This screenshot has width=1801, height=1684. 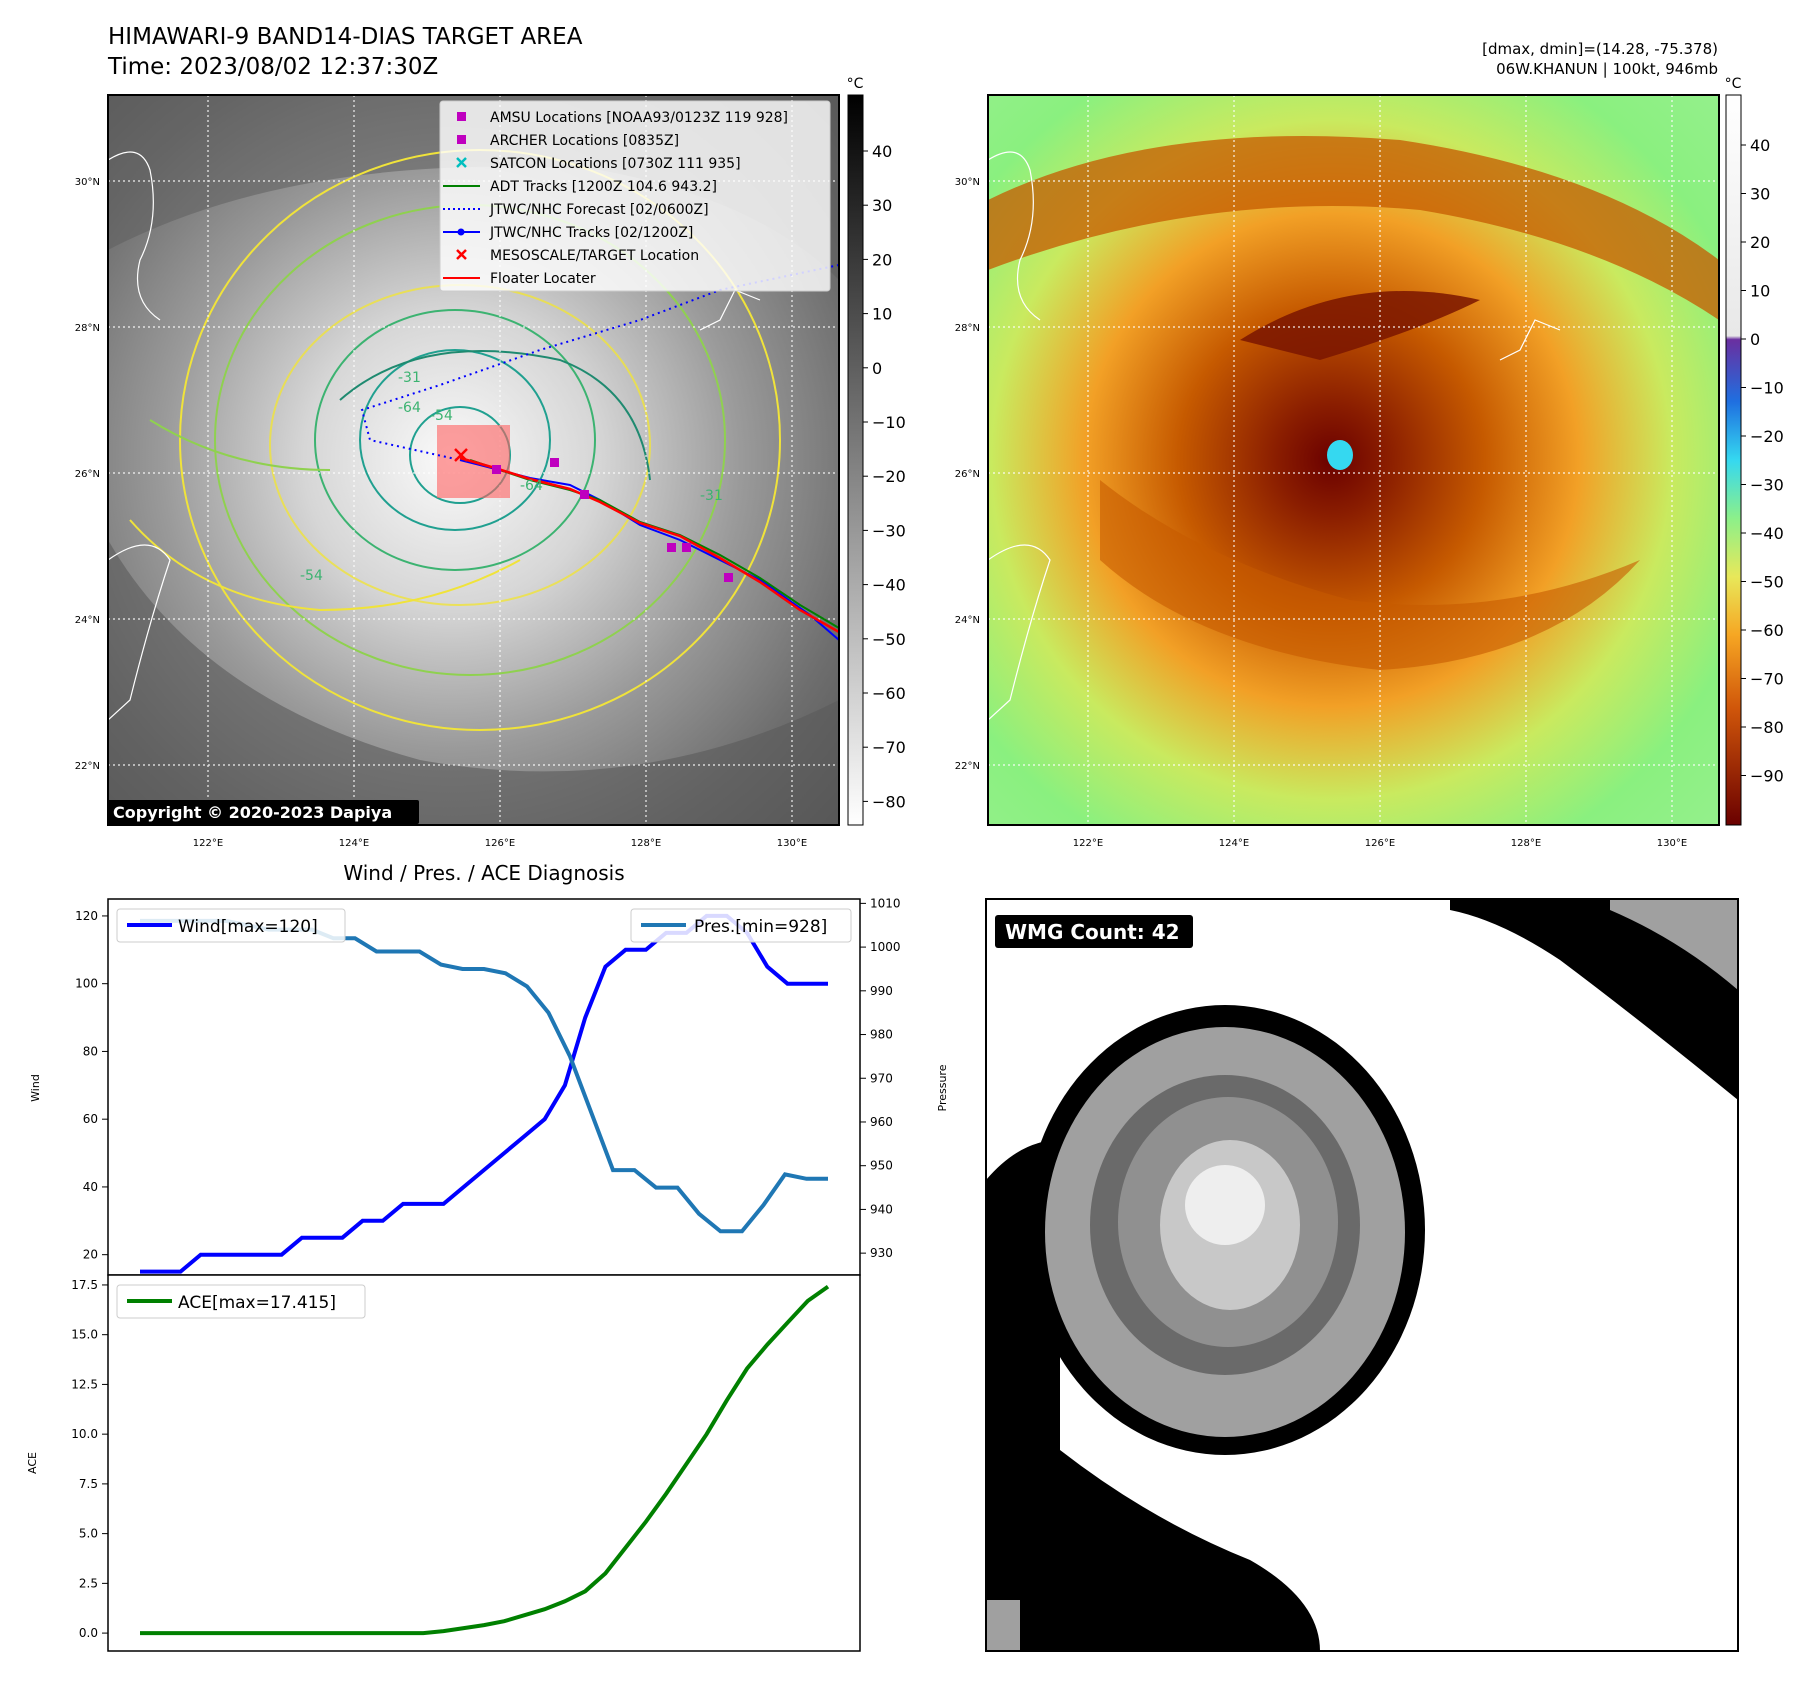 I want to click on ace-axis-label: ACE, so click(x=32, y=1463).